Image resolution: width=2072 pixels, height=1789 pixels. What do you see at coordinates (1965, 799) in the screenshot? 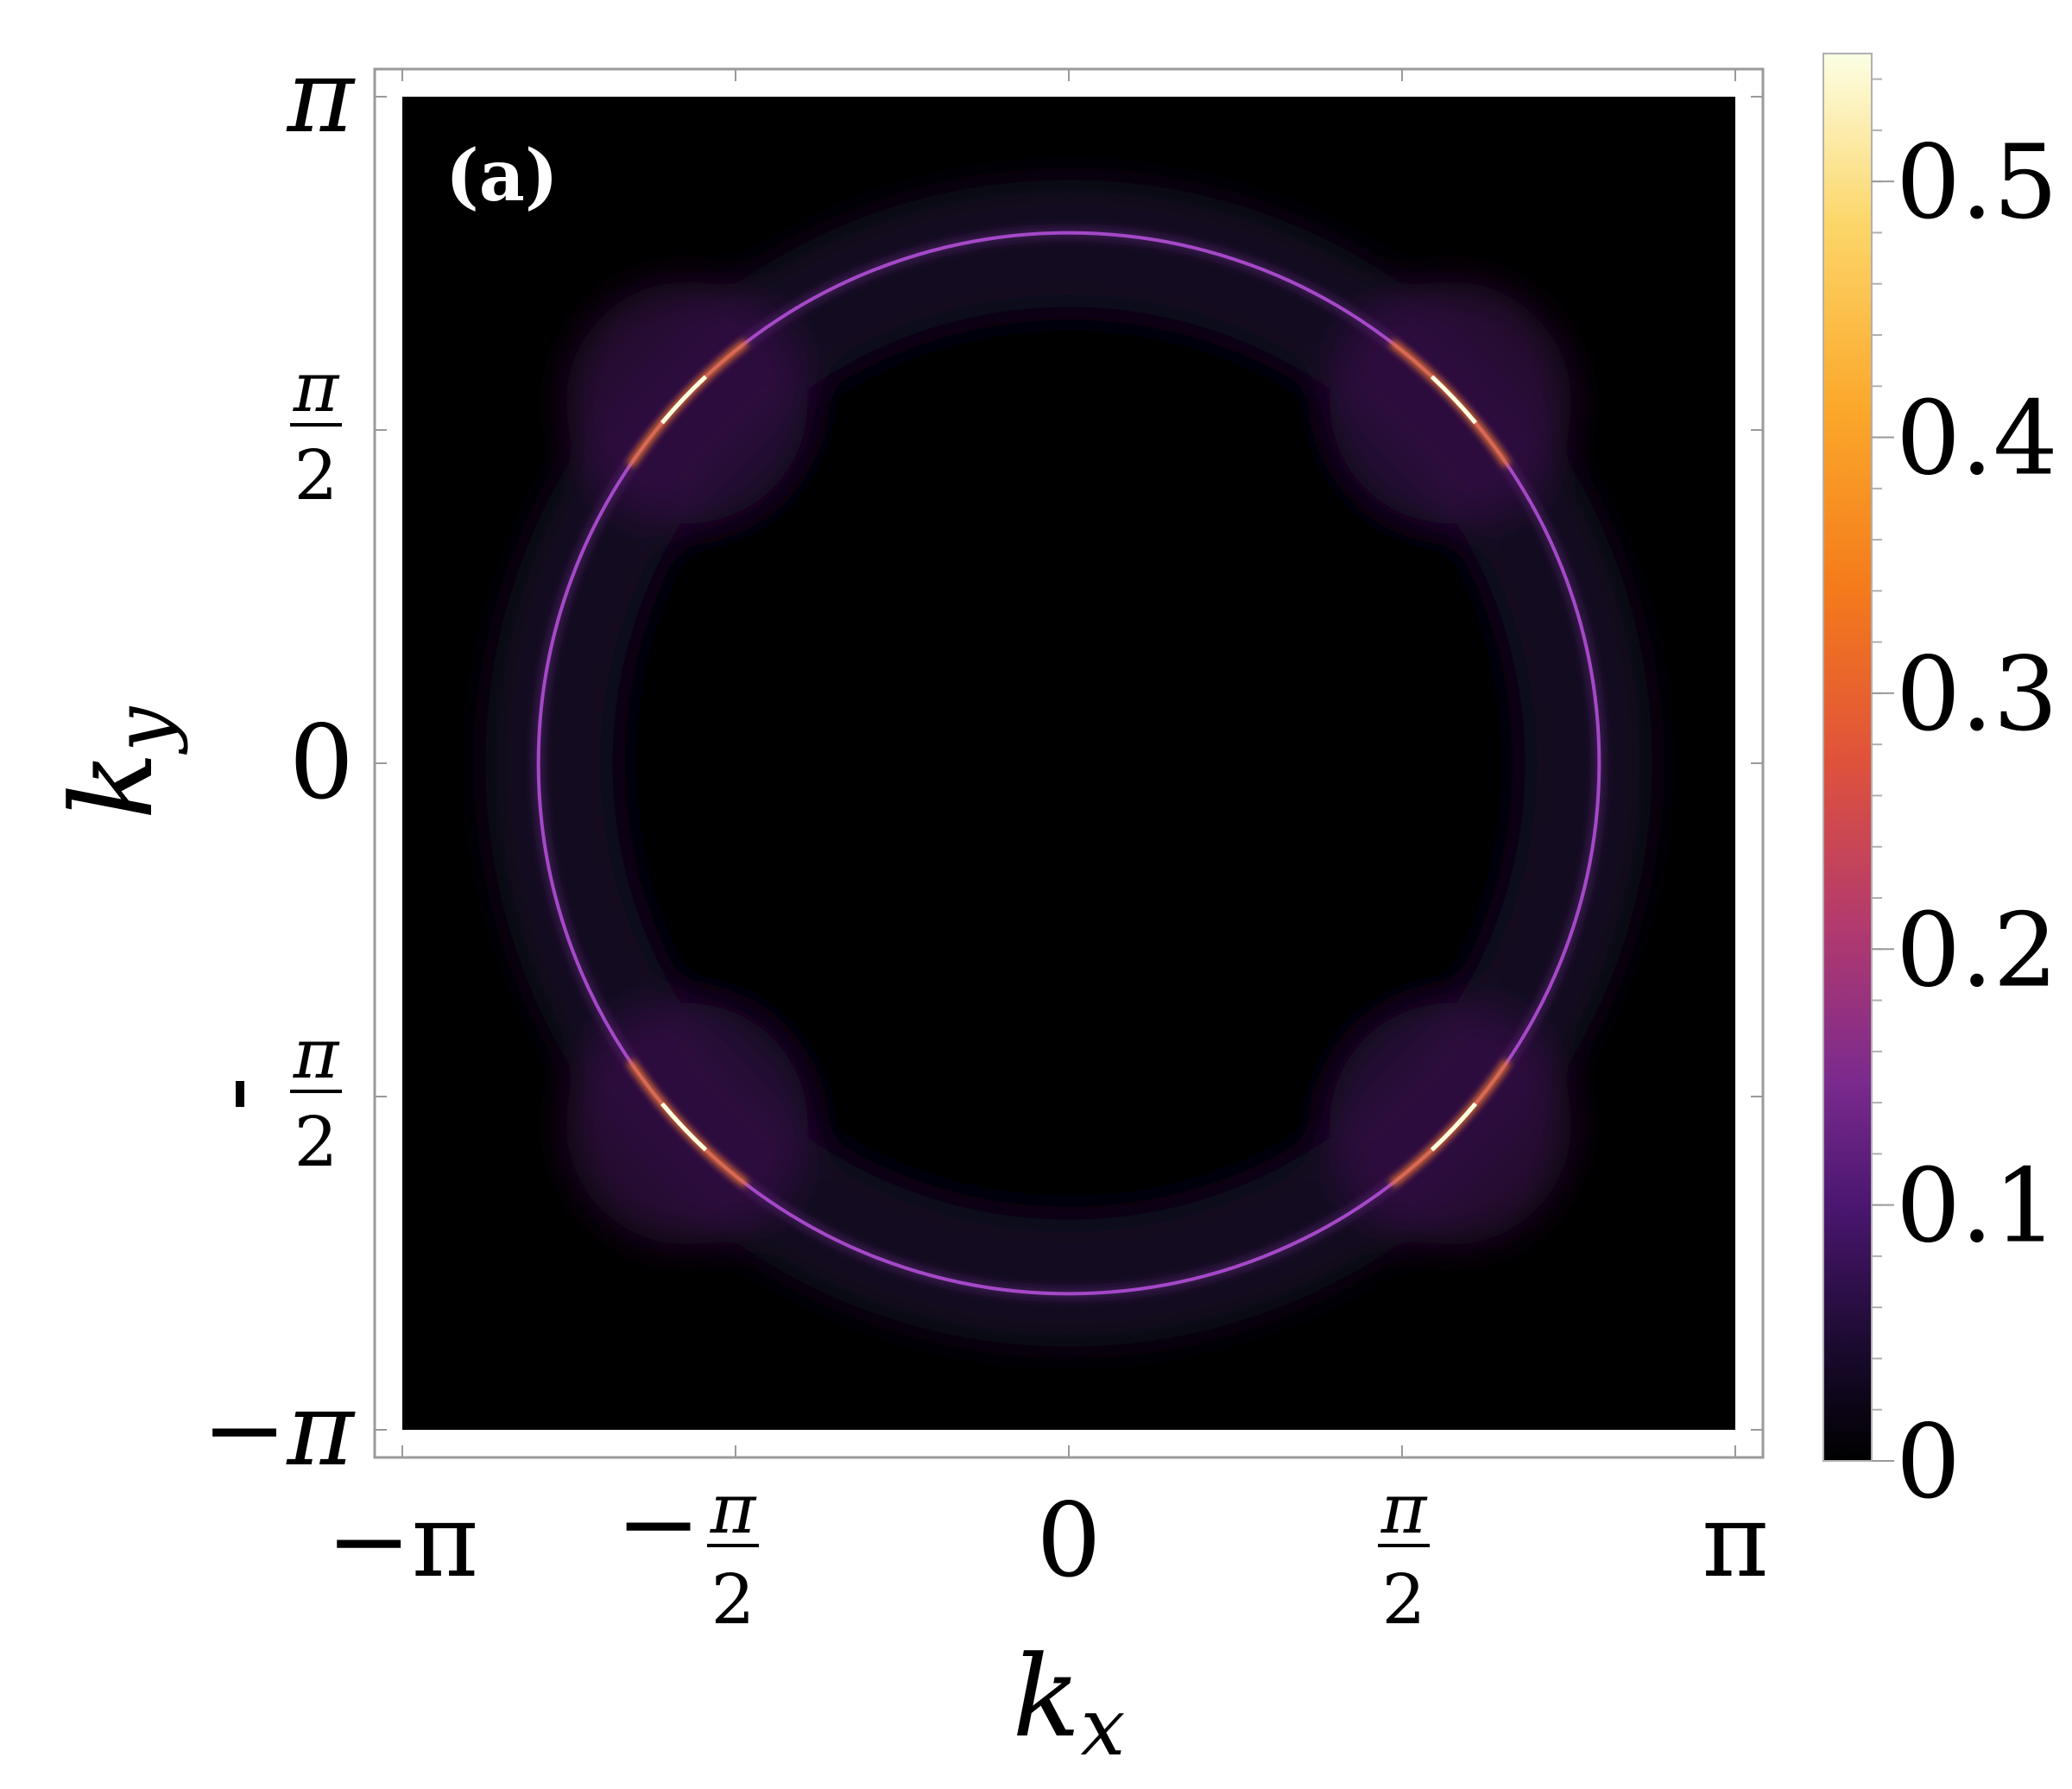
I see `colorbar-ticks: 0 0.1 0.2 0.3 0.4 0.5` at bounding box center [1965, 799].